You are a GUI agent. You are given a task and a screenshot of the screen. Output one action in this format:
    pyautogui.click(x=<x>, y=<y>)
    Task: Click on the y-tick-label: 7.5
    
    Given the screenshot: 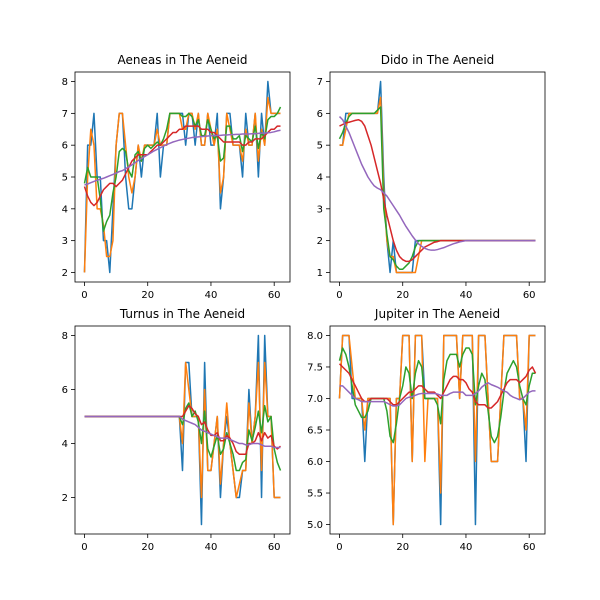 What is the action you would take?
    pyautogui.click(x=315, y=367)
    